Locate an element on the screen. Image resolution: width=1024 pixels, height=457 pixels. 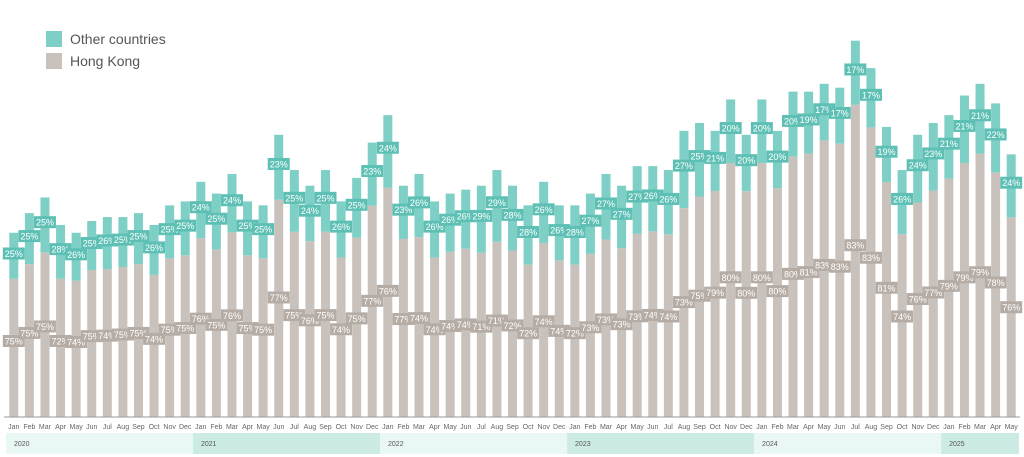
month-tick-label: Nov is located at coordinates (730, 427).